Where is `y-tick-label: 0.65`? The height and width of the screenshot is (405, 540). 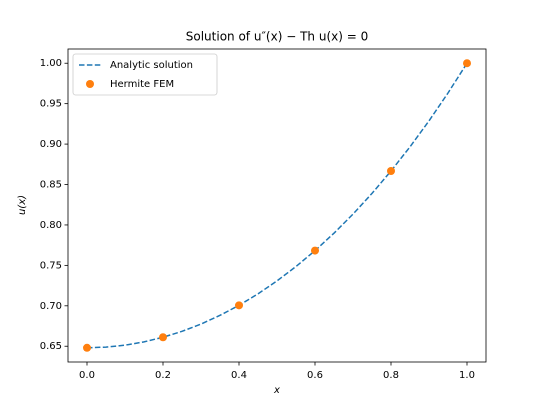 y-tick-label: 0.65 is located at coordinates (51, 346).